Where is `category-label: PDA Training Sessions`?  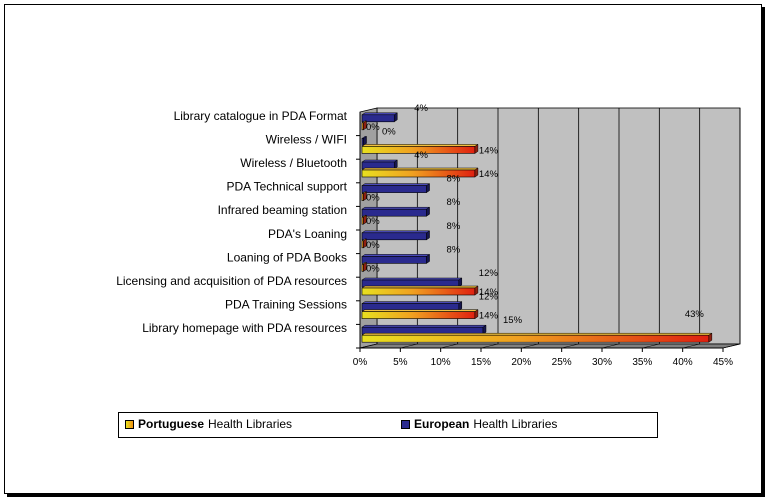 category-label: PDA Training Sessions is located at coordinates (286, 305).